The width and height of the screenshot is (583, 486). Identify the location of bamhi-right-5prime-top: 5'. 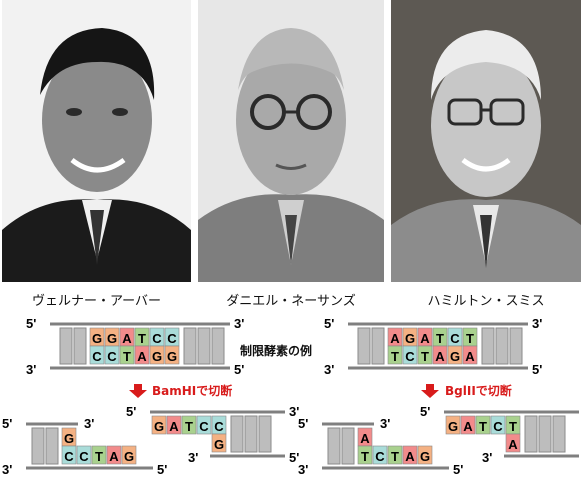
(131, 411).